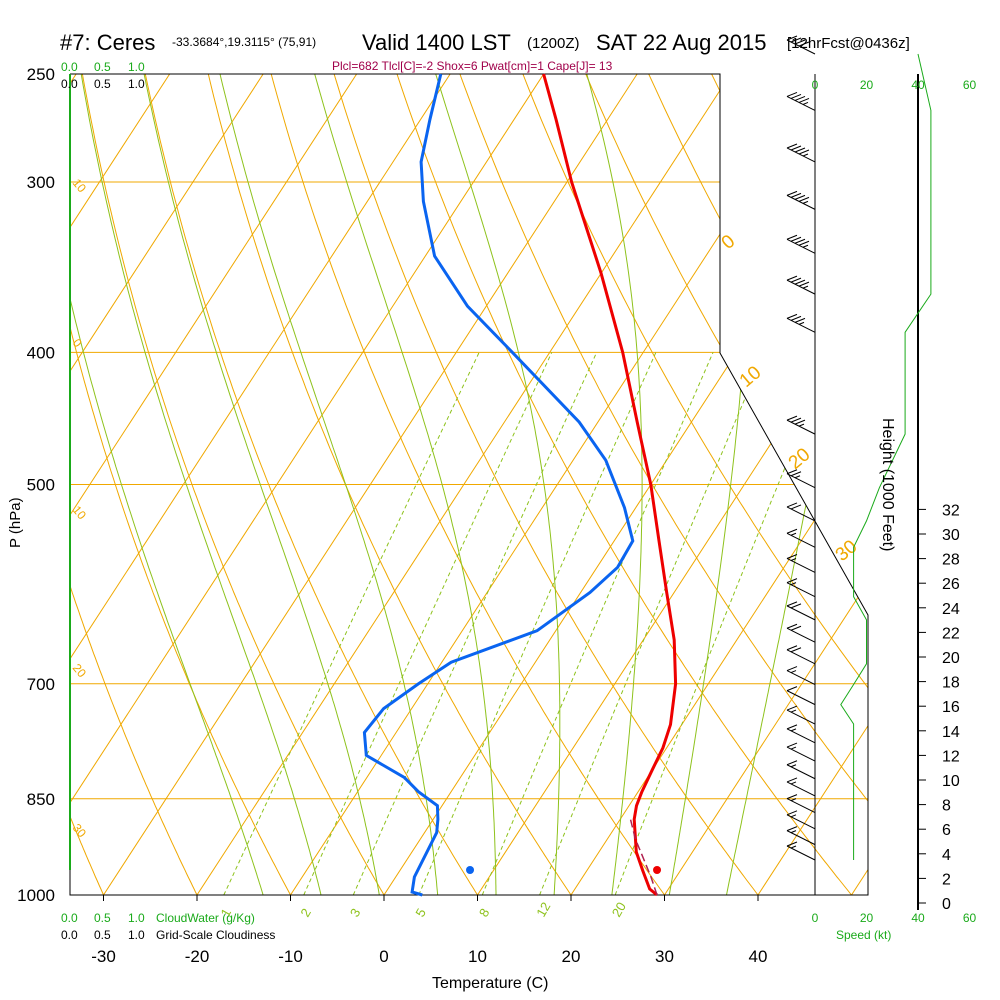 This screenshot has height=1000, width=1000. Describe the element at coordinates (610, 485) in the screenshot. I see `temperature-line` at that location.